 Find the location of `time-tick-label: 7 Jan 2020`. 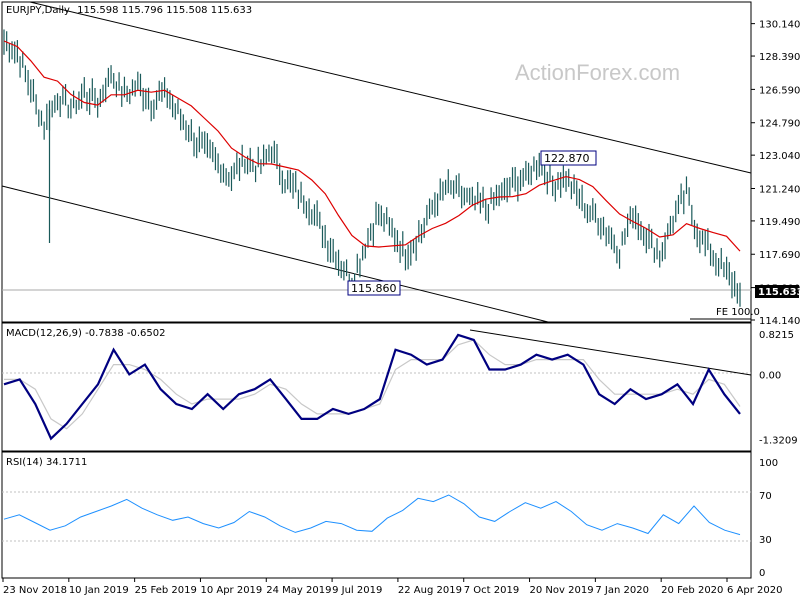

time-tick-label: 7 Jan 2020 is located at coordinates (622, 590).